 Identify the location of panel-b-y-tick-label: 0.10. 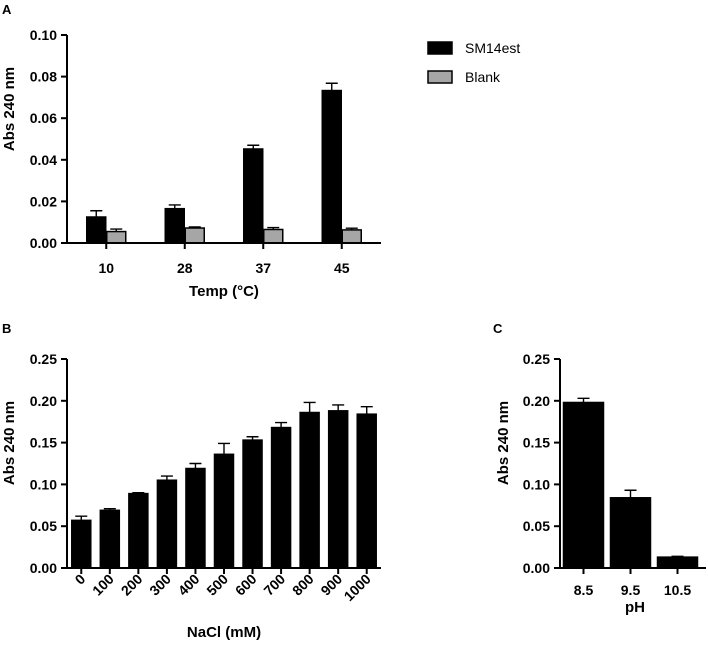
(43, 484).